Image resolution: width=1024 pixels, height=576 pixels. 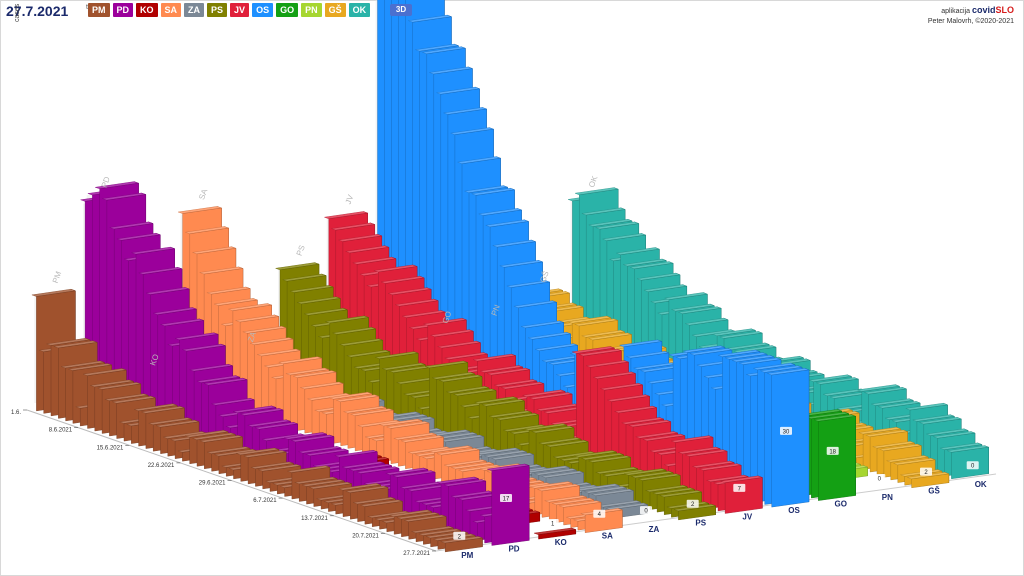 What do you see at coordinates (99, 10) in the screenshot?
I see `legend-item-pm: PM` at bounding box center [99, 10].